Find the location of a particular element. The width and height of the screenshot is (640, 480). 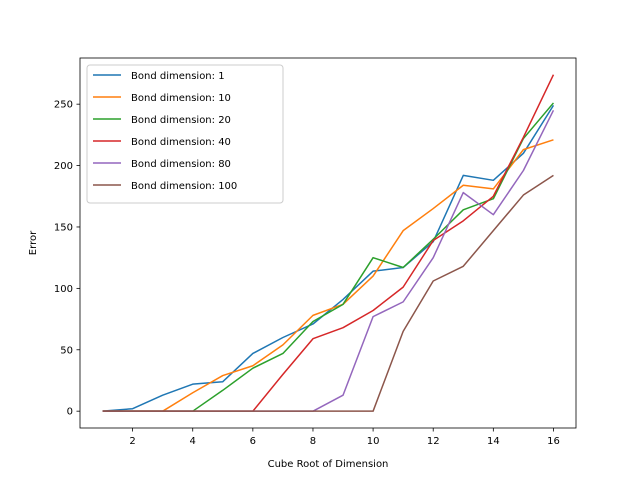

y-tick-label: 0 is located at coordinates (70, 412).